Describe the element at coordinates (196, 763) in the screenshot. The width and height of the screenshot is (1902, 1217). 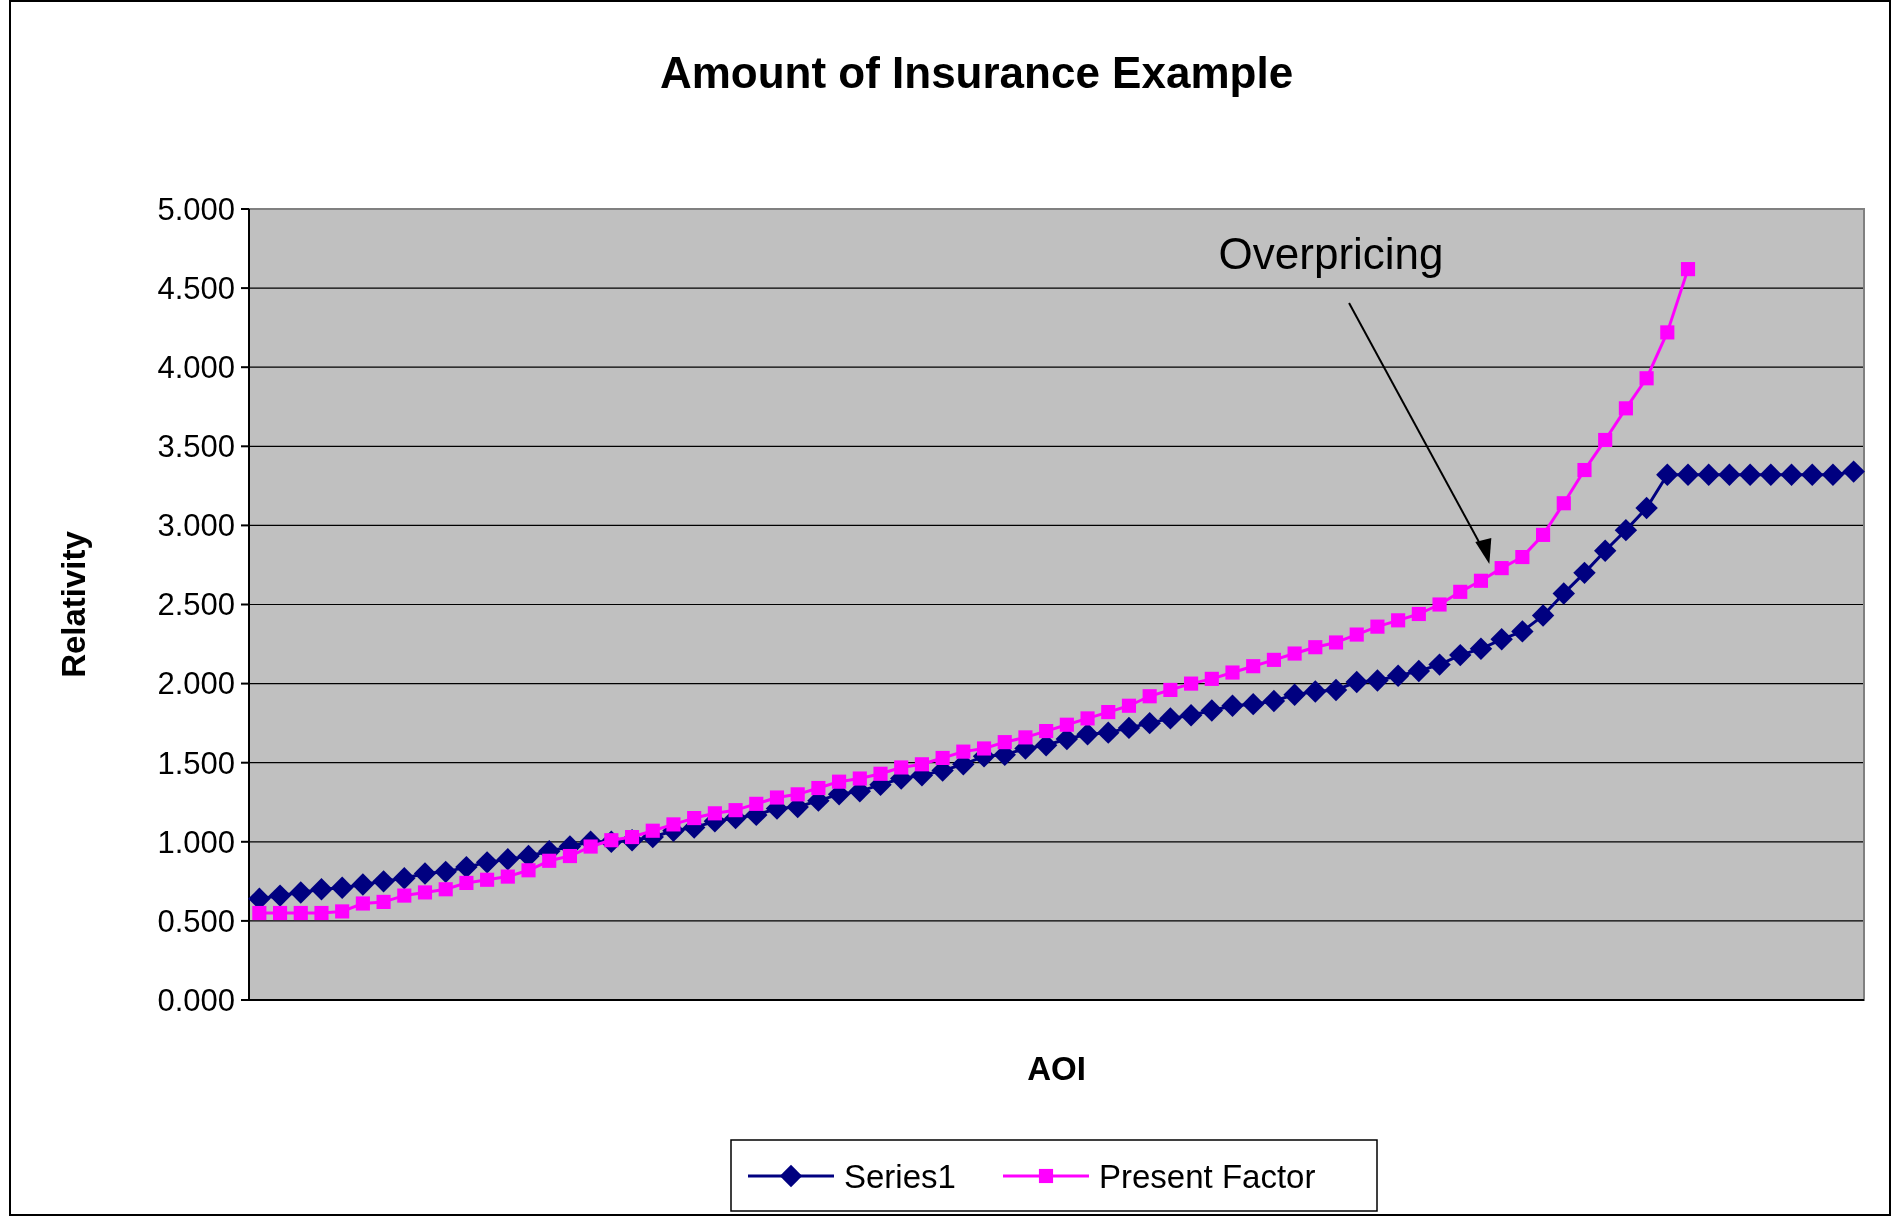
I see `y-tick-label: 1.500` at that location.